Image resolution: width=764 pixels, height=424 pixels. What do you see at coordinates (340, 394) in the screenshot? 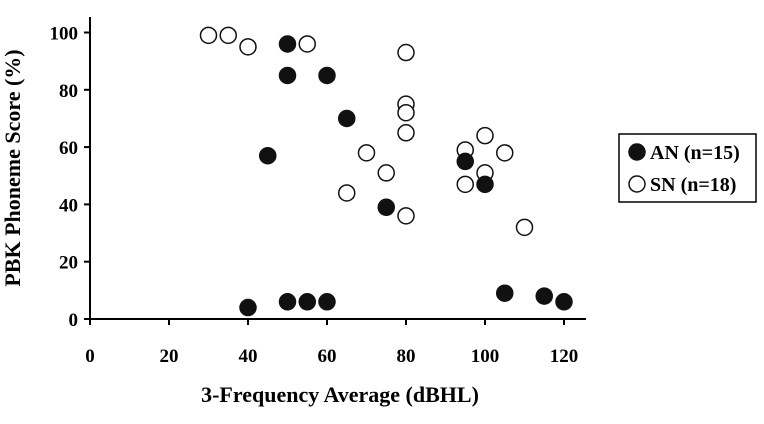
I see `x-axis-title: 3-Frequency Average (dBHL)` at bounding box center [340, 394].